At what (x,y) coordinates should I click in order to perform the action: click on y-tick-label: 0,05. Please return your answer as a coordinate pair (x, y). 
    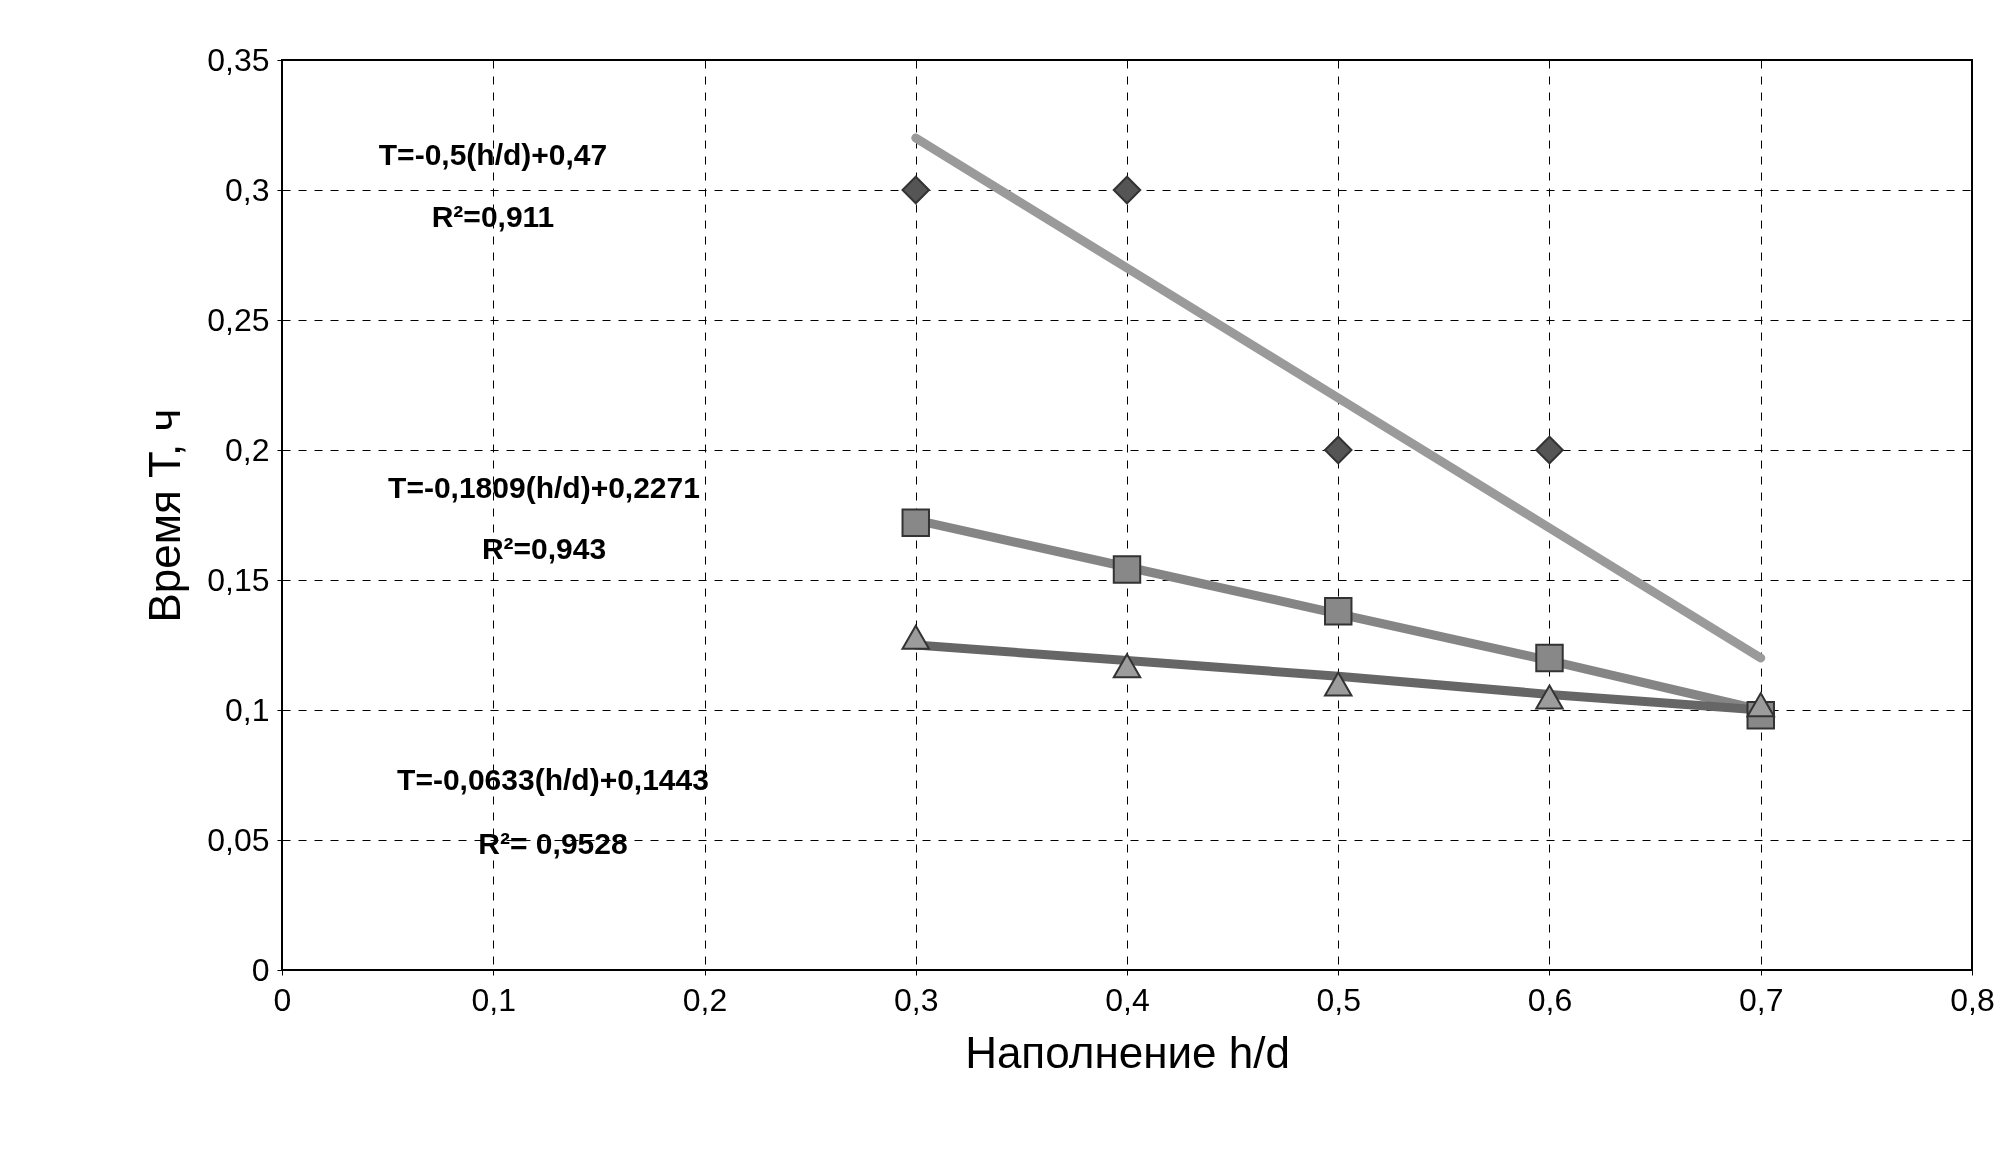
    Looking at the image, I should click on (238, 839).